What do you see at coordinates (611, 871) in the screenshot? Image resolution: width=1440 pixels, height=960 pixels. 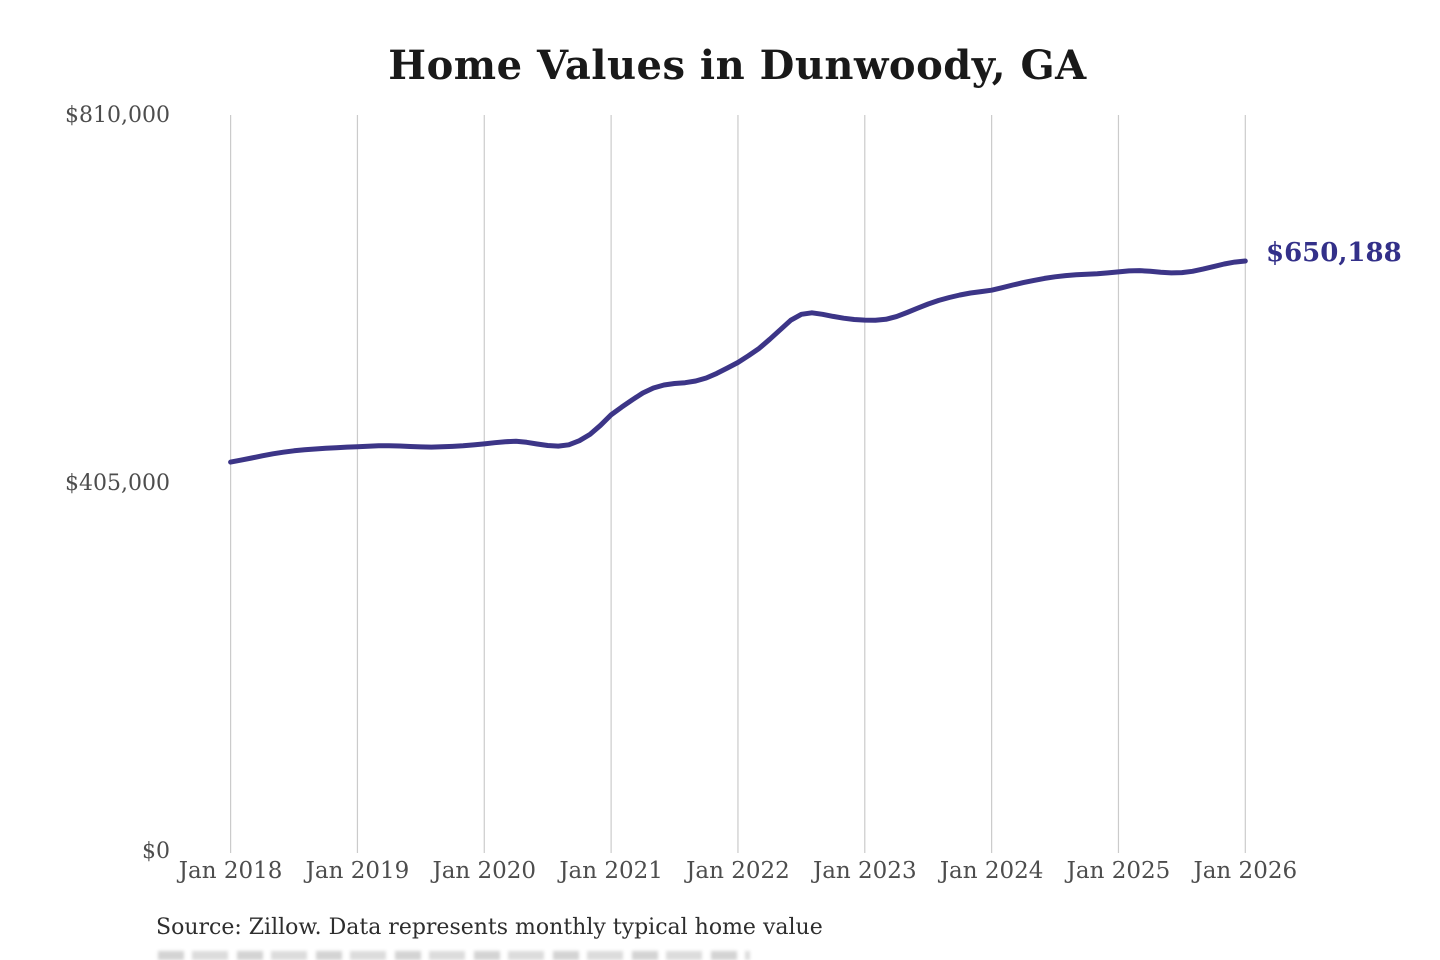 I see `x-axis-tick-label: Jan 2021` at bounding box center [611, 871].